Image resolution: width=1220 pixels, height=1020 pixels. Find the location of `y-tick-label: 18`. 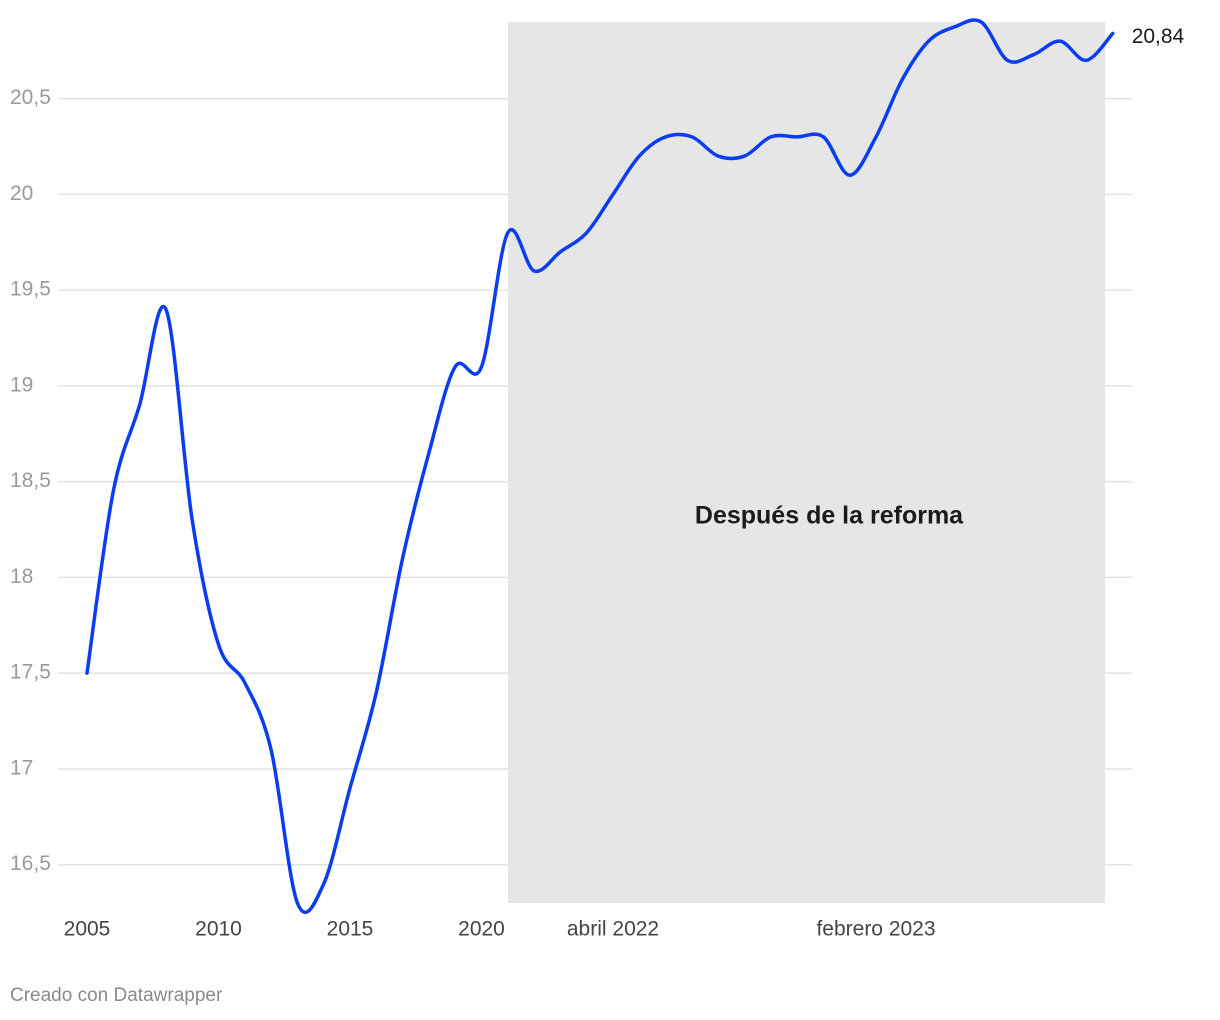

y-tick-label: 18 is located at coordinates (21, 576).